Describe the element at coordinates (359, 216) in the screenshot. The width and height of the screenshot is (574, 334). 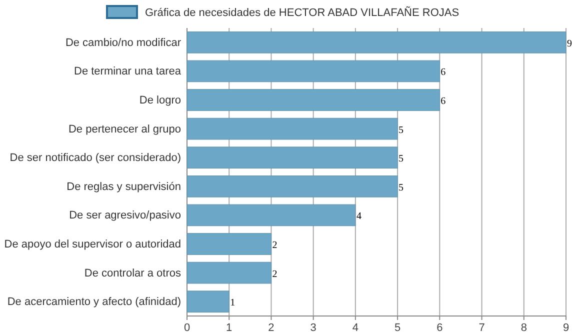
I see `data-label: 4` at that location.